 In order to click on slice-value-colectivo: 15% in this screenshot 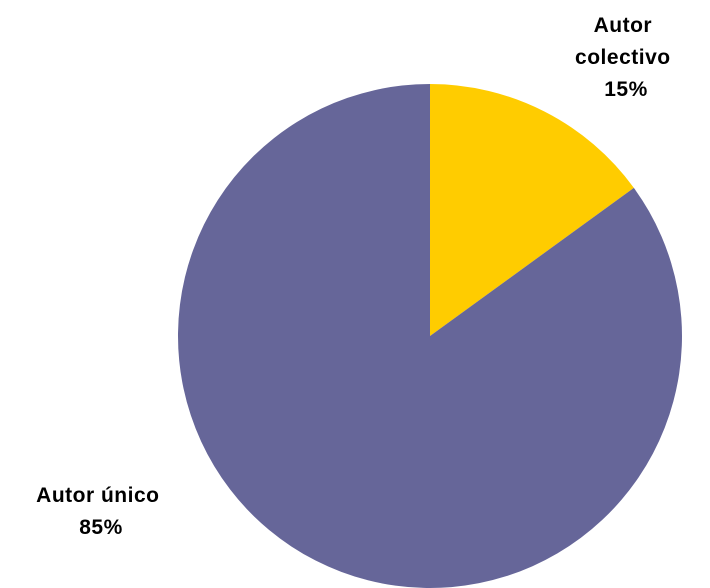, I will do `click(626, 89)`.